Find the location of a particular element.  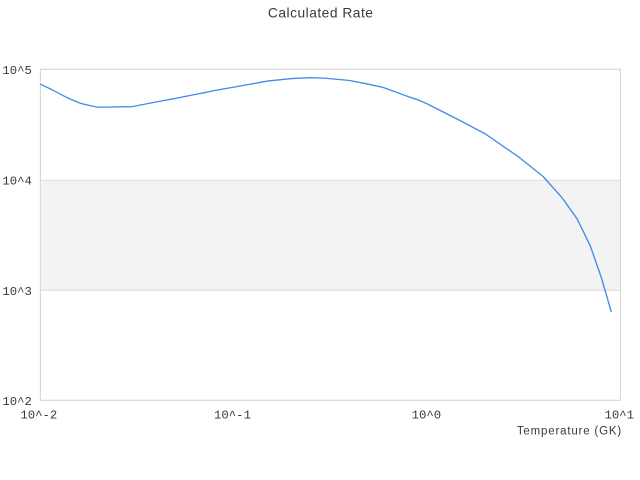

svg-text: 10^5 is located at coordinates (17, 71).